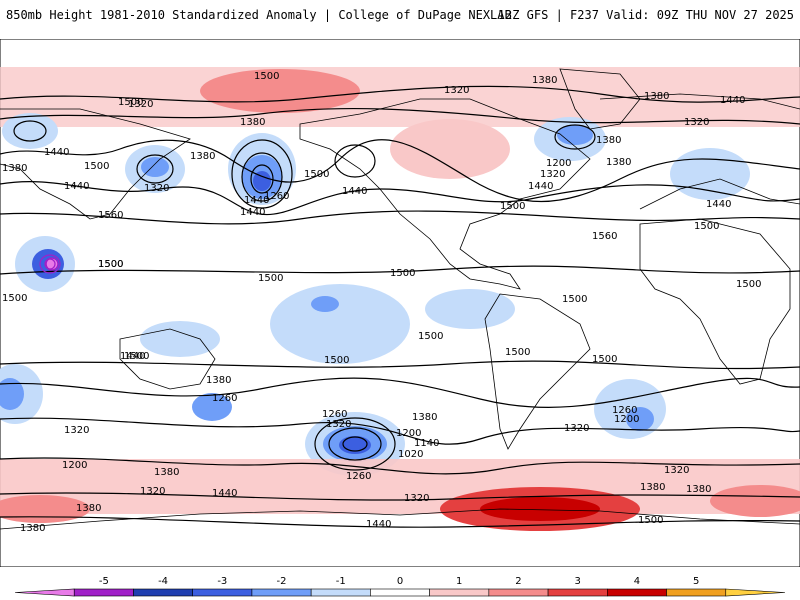  I want to click on colorbar-tick-label: 1, so click(459, 581).